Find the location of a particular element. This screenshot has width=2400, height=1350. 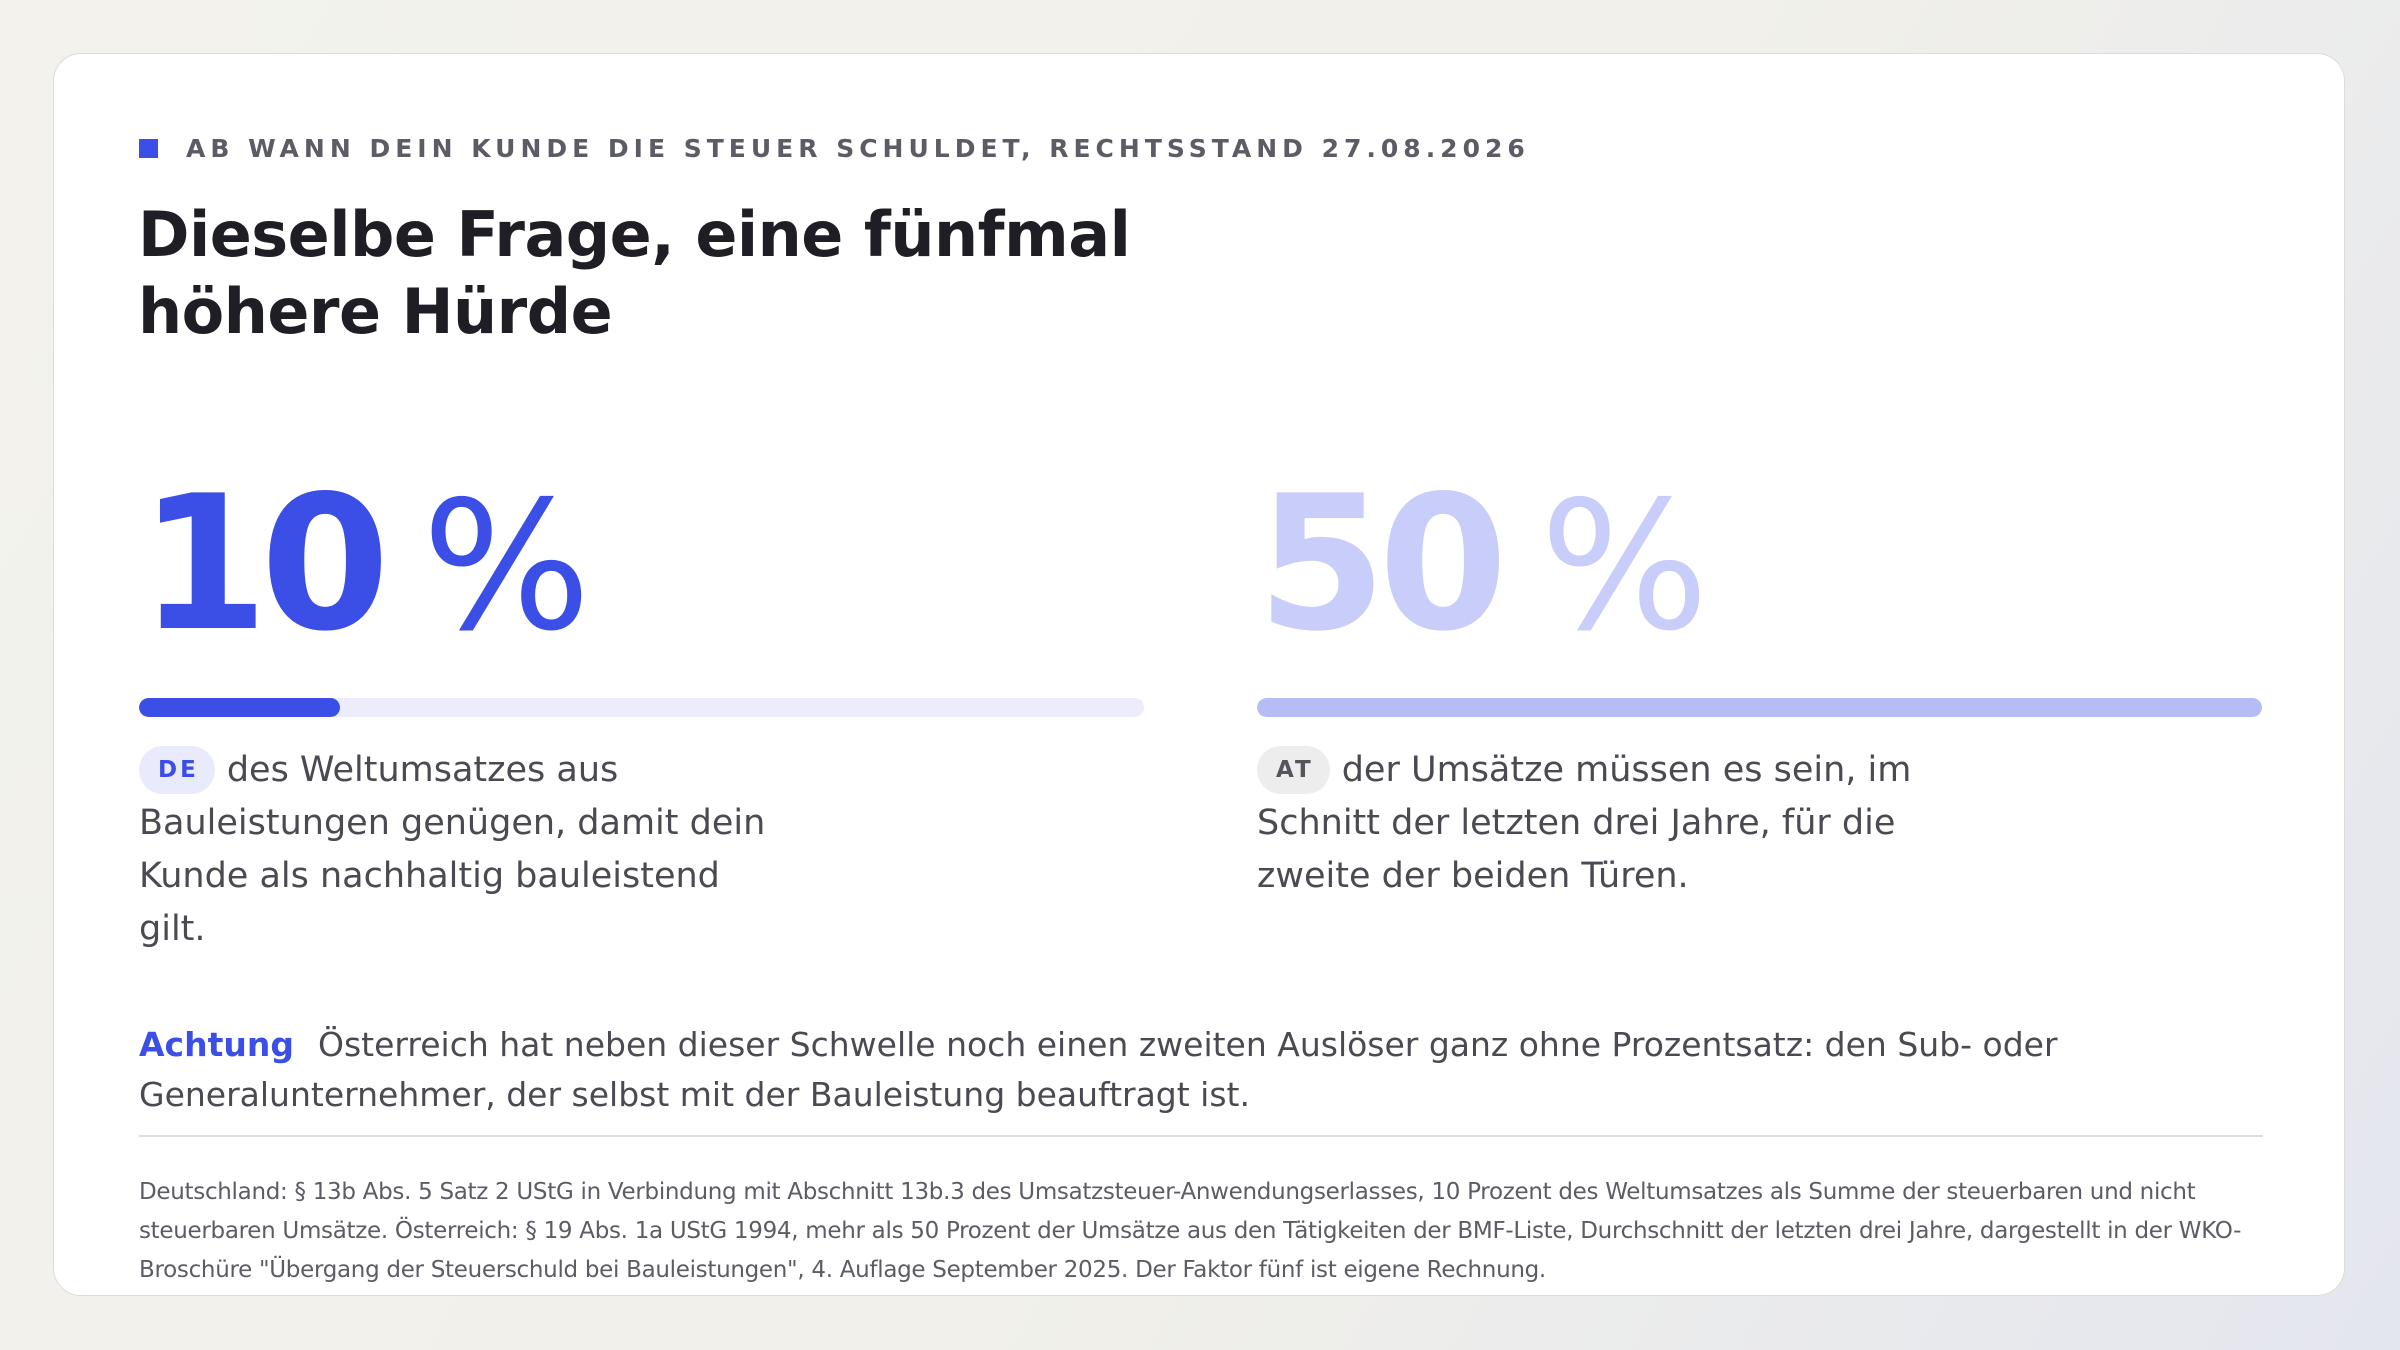

stat-austria-bar-fill is located at coordinates (1759, 707).